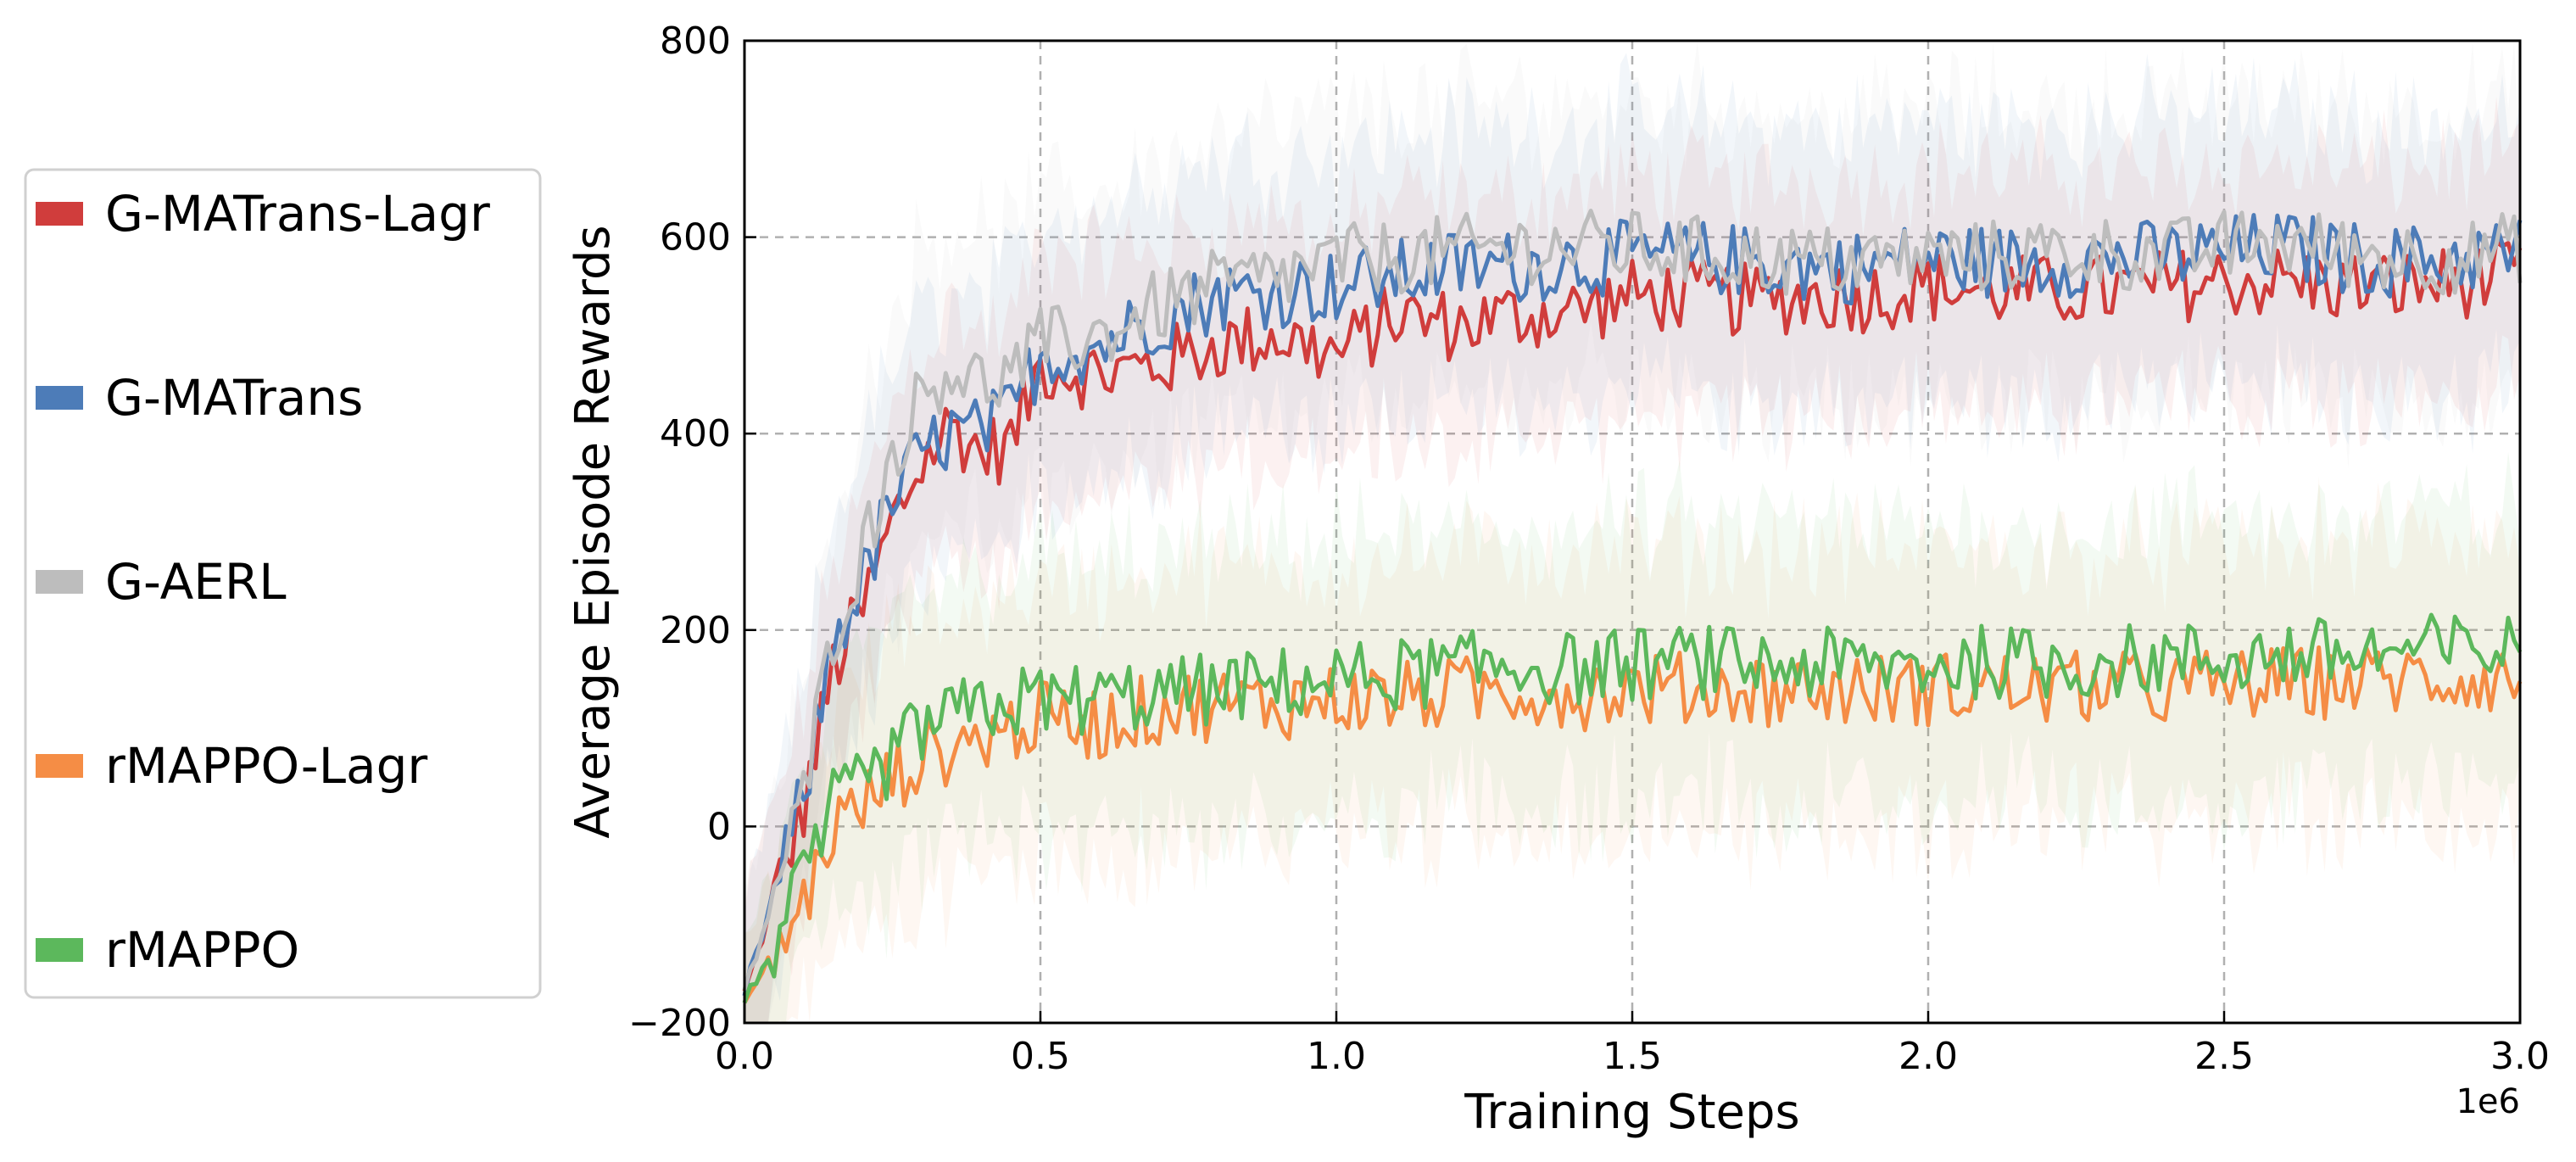 The image size is (2576, 1162). I want to click on legend-swatch-rmappo-lagr, so click(60, 766).